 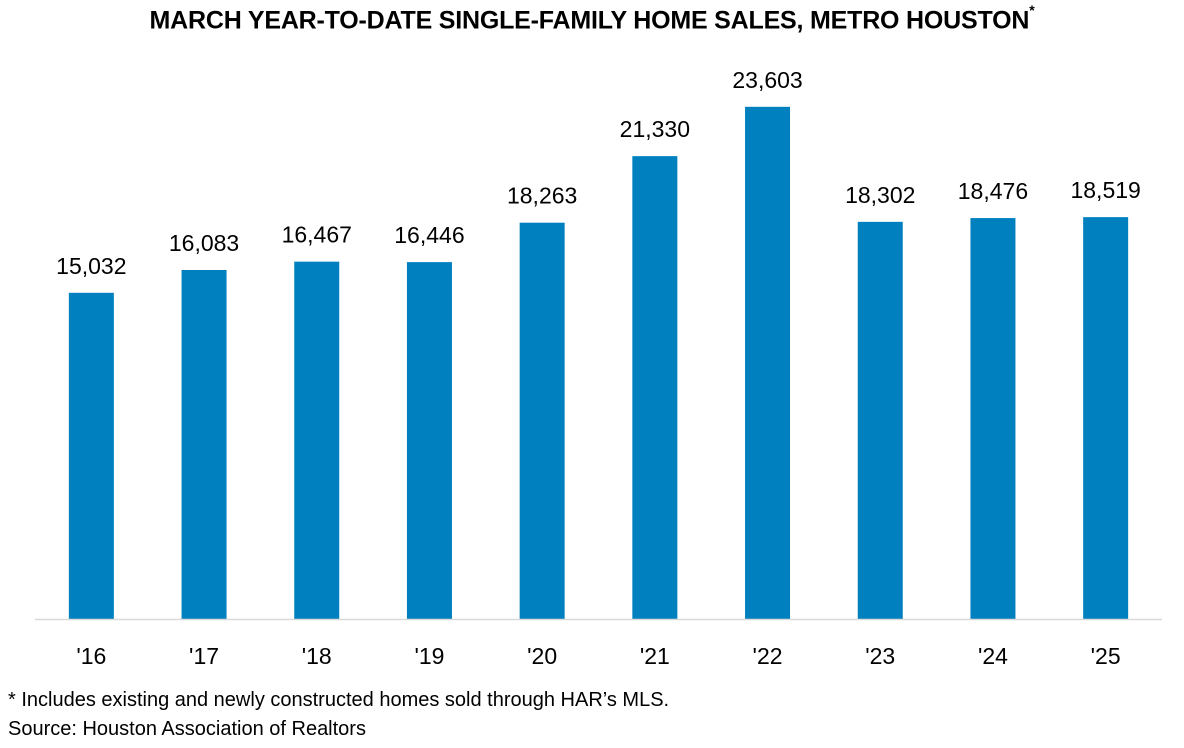 What do you see at coordinates (655, 656) in the screenshot?
I see `x-tick-label-5: '21` at bounding box center [655, 656].